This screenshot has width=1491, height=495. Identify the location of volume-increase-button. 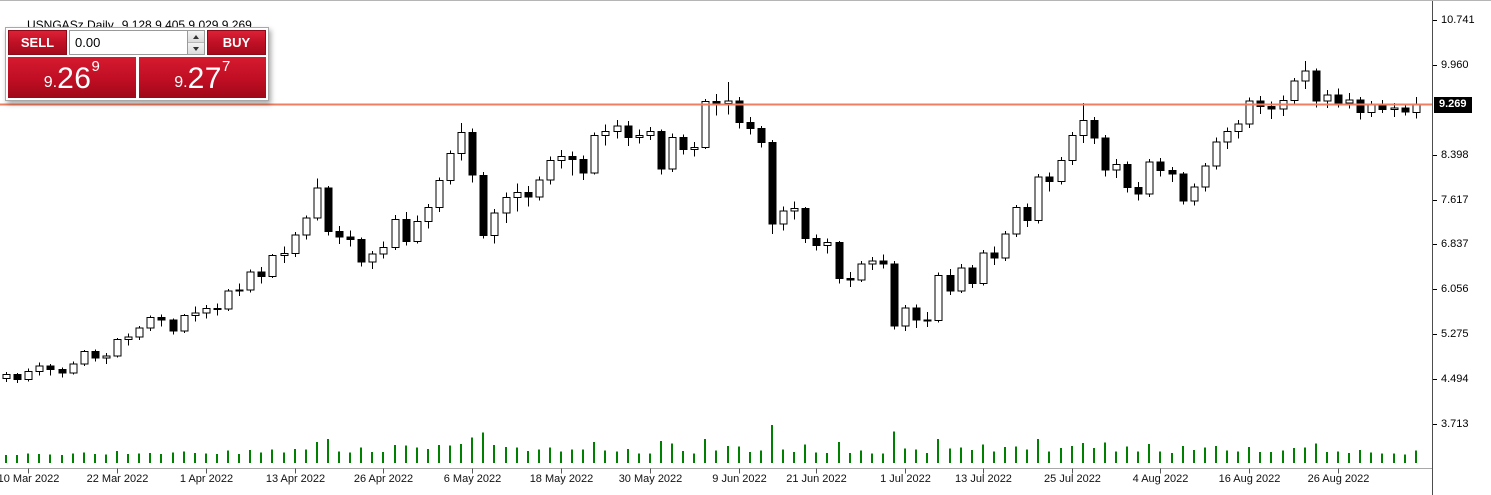
(196, 37).